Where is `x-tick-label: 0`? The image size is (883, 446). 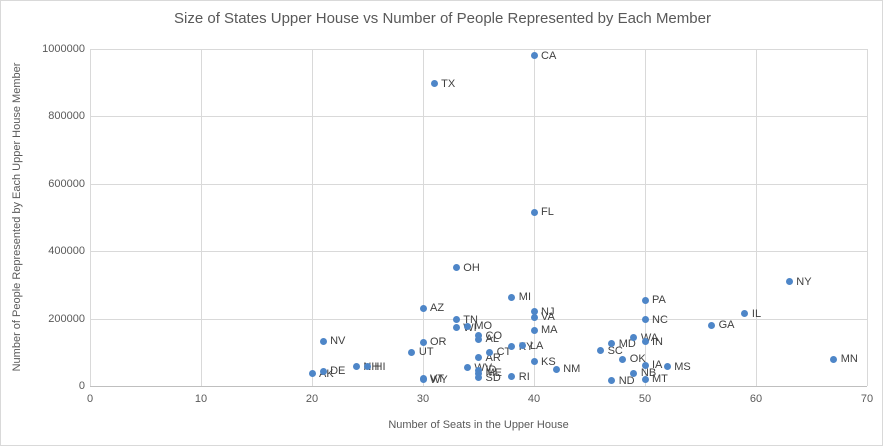
x-tick-label: 0 is located at coordinates (90, 399).